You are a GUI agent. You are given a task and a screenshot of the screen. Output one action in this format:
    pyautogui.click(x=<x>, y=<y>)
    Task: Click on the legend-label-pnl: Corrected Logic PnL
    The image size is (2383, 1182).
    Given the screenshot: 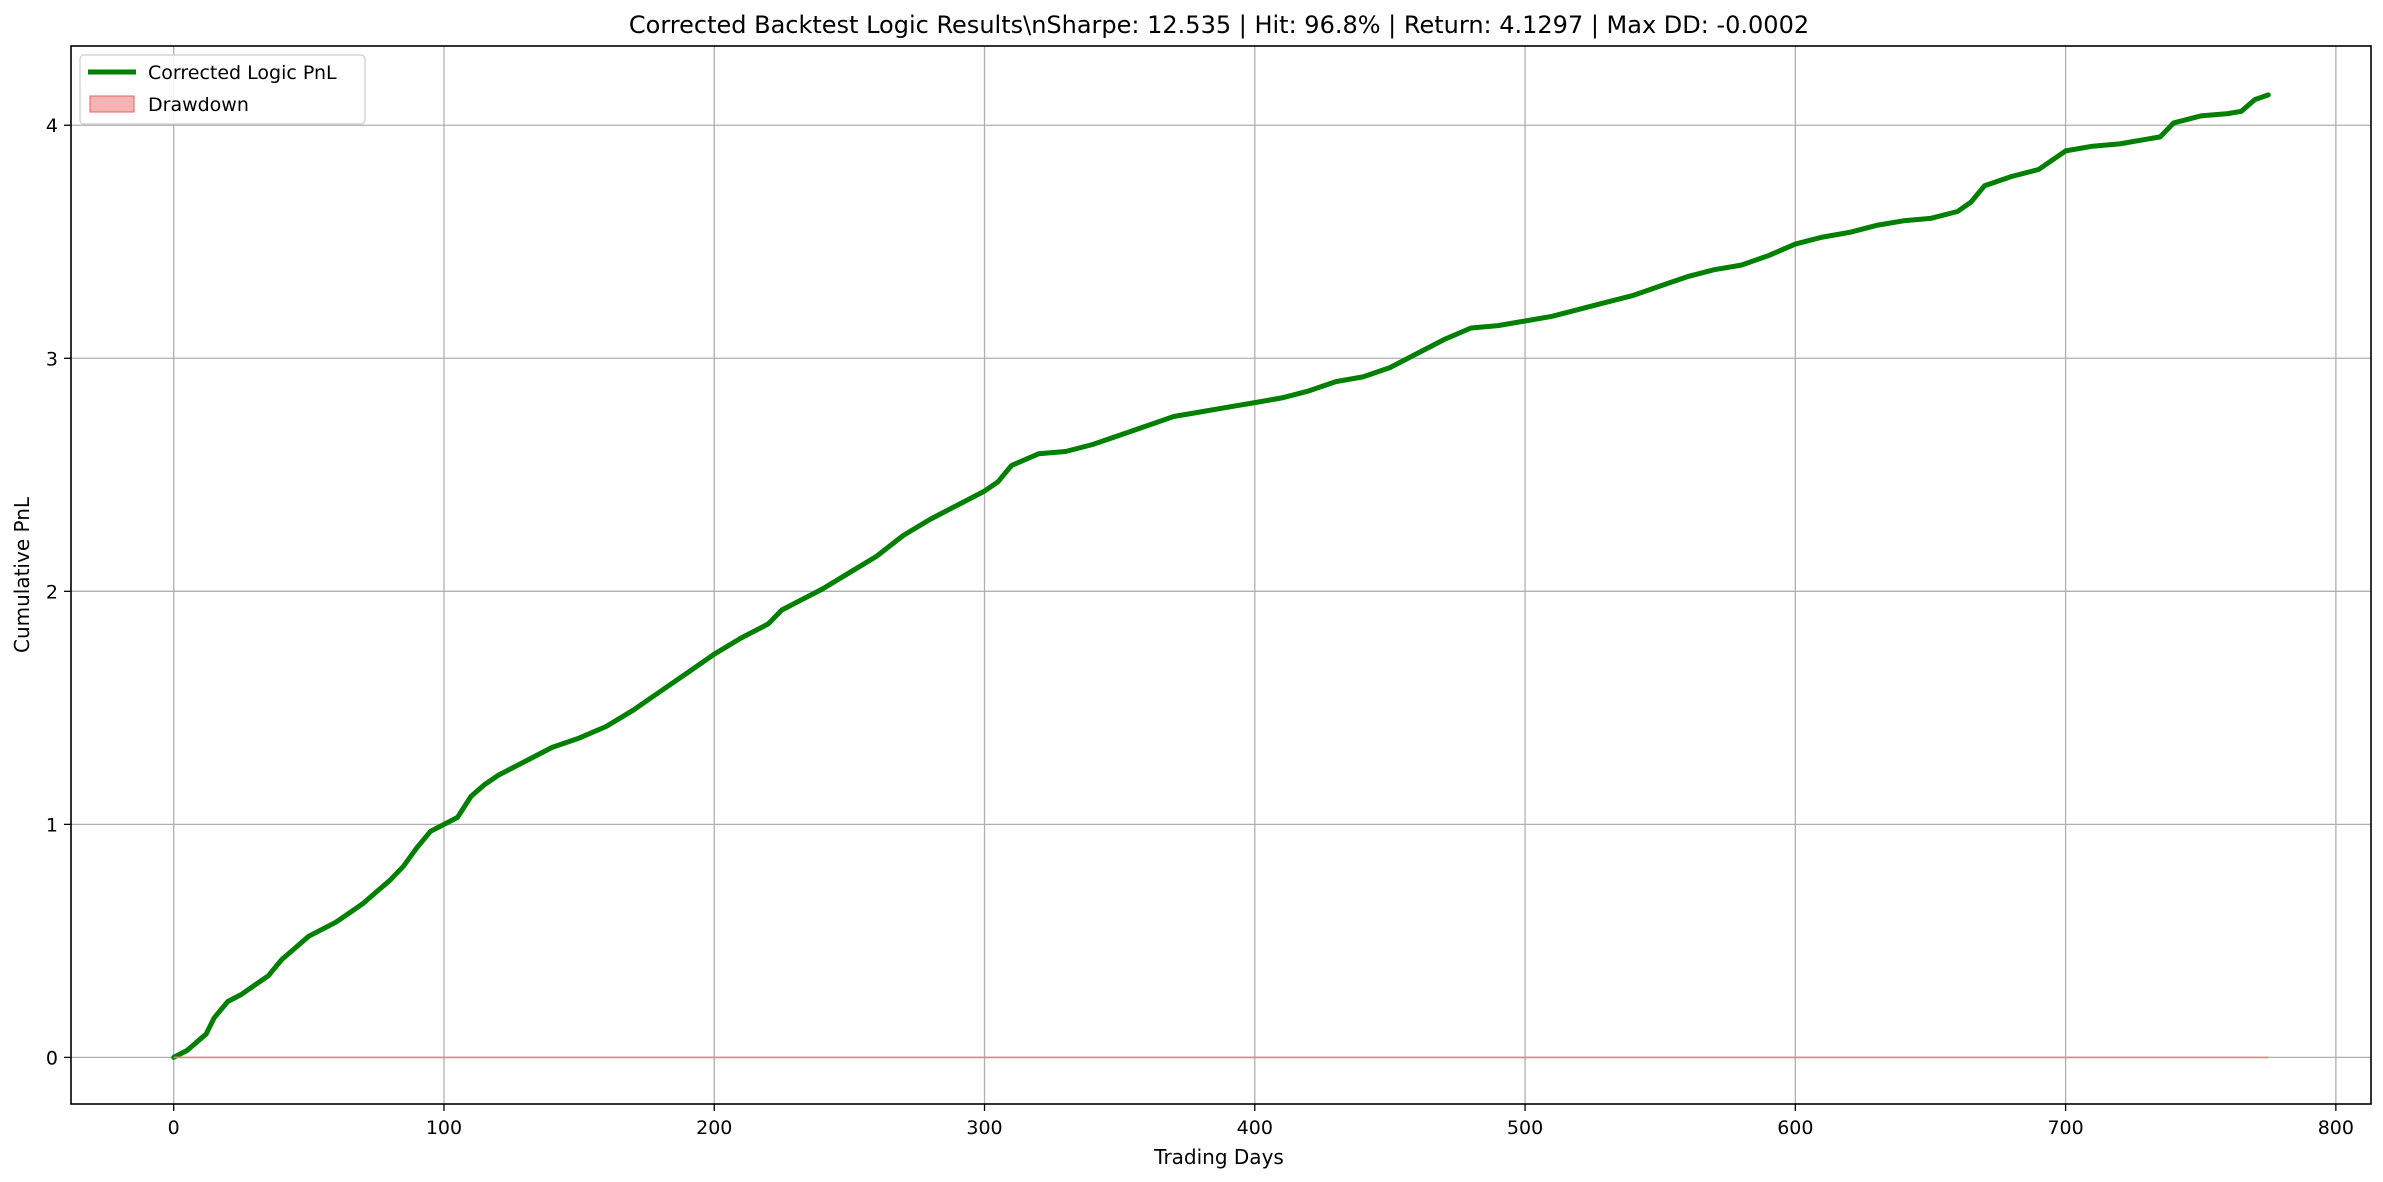 What is the action you would take?
    pyautogui.click(x=242, y=73)
    